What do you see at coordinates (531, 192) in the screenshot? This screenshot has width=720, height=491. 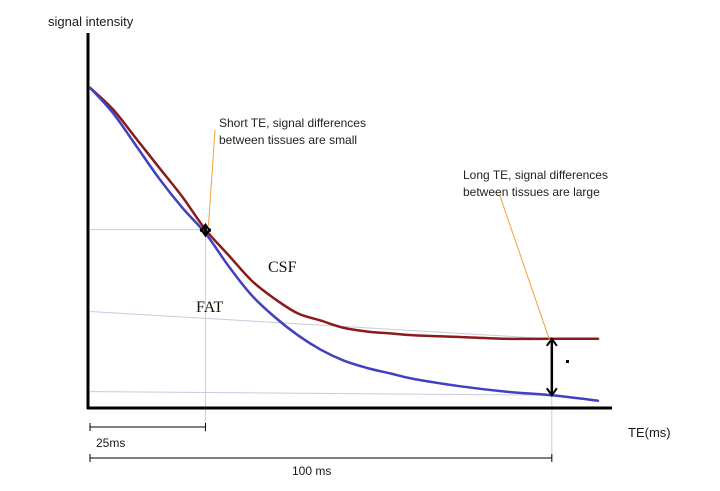 I see `long-te-line-2: between tissues are large` at bounding box center [531, 192].